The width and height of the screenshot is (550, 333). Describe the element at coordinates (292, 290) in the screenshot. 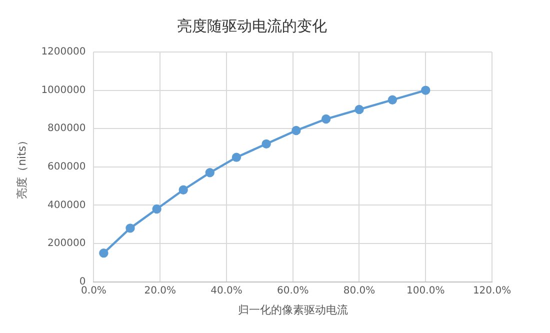

I see `x-tick-label: 60.0%` at that location.